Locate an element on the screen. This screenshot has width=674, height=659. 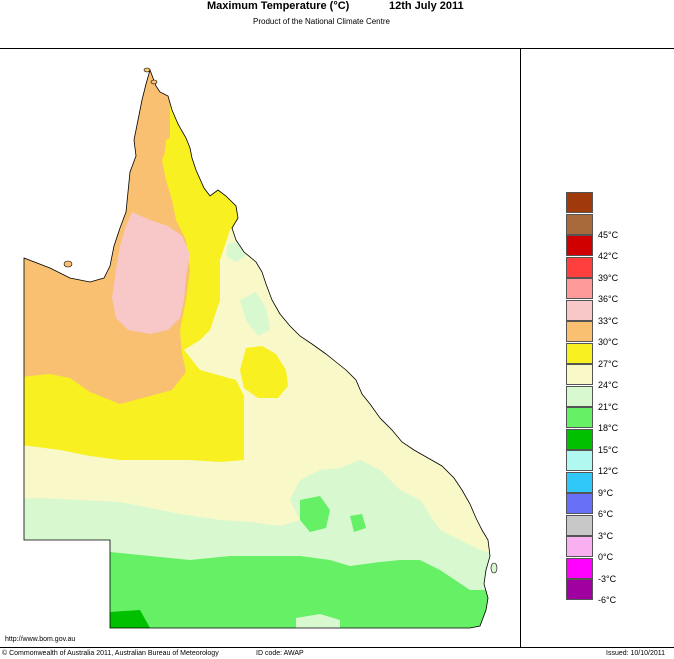
legend-label: 9°C is located at coordinates (606, 492).